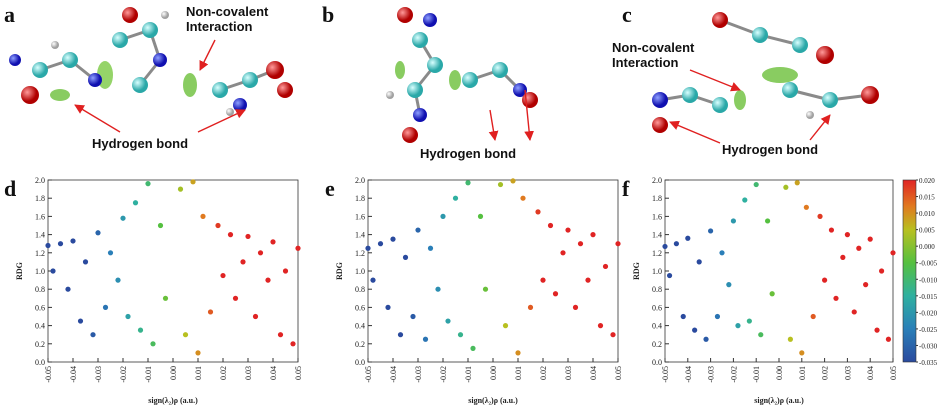  Describe the element at coordinates (927, 198) in the screenshot. I see `colorbar-tick-label: 0.015` at that location.